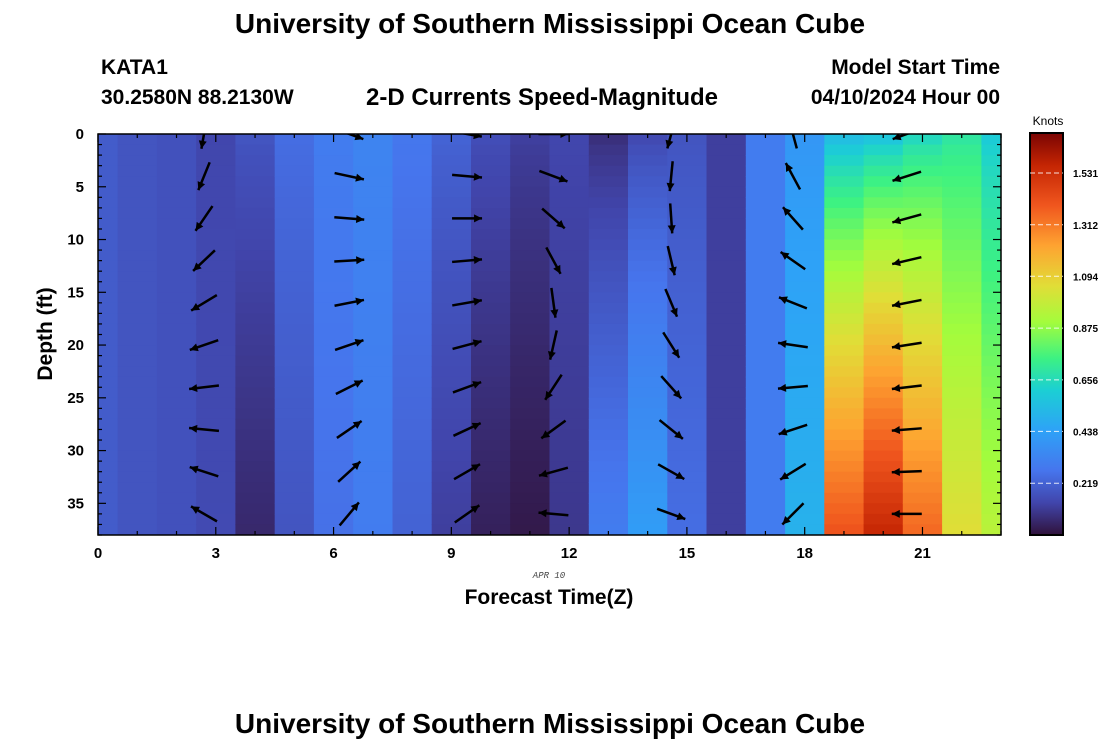  What do you see at coordinates (197, 97) in the screenshot?
I see `station-coordinates: 30.2580N 88.2130W` at bounding box center [197, 97].